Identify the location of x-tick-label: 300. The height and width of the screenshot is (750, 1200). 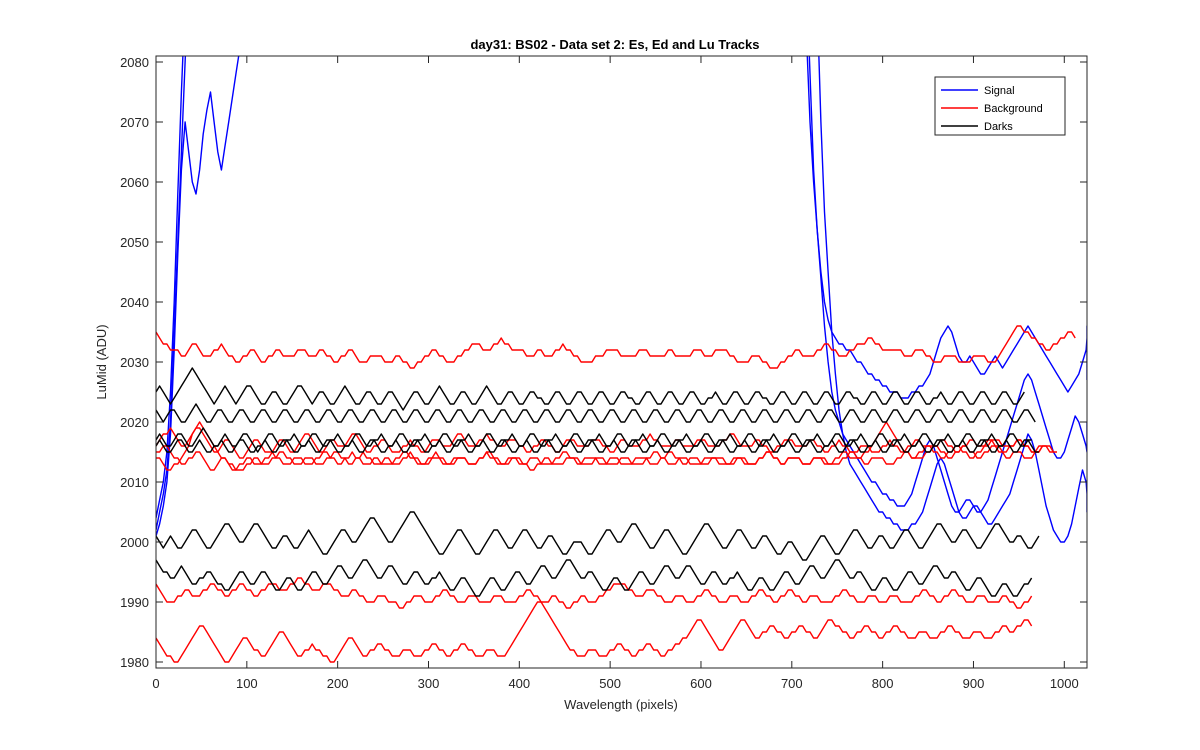
(429, 683).